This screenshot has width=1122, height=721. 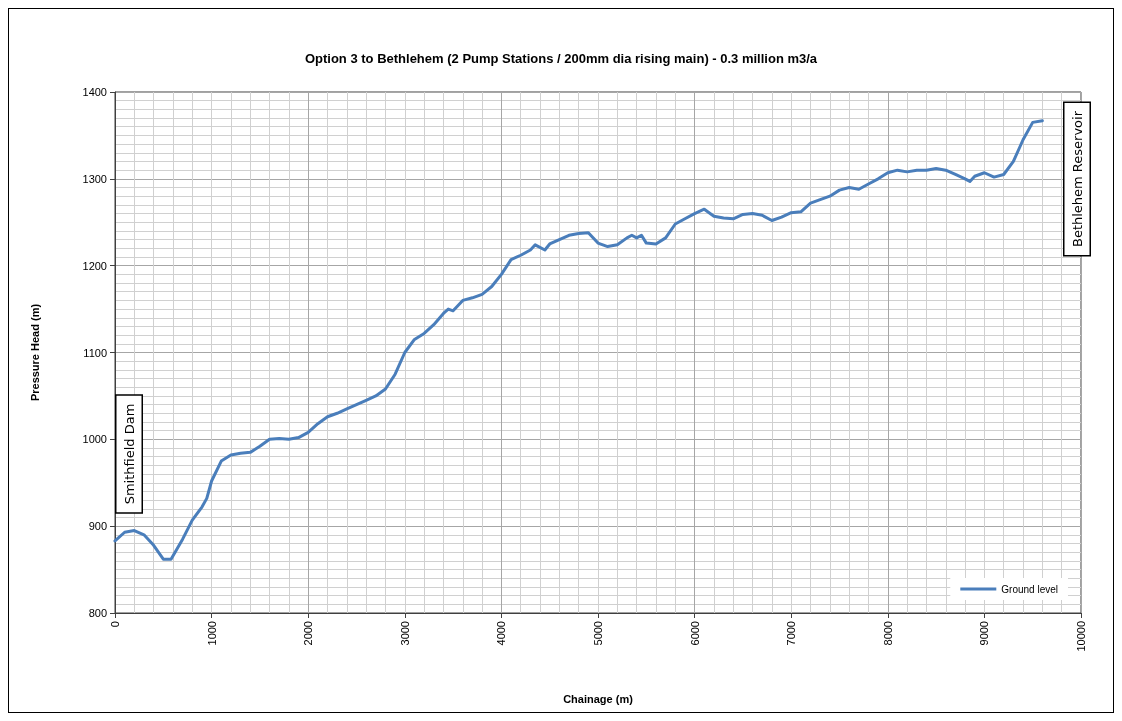 What do you see at coordinates (791, 633) in the screenshot?
I see `x-tick-label: 7000` at bounding box center [791, 633].